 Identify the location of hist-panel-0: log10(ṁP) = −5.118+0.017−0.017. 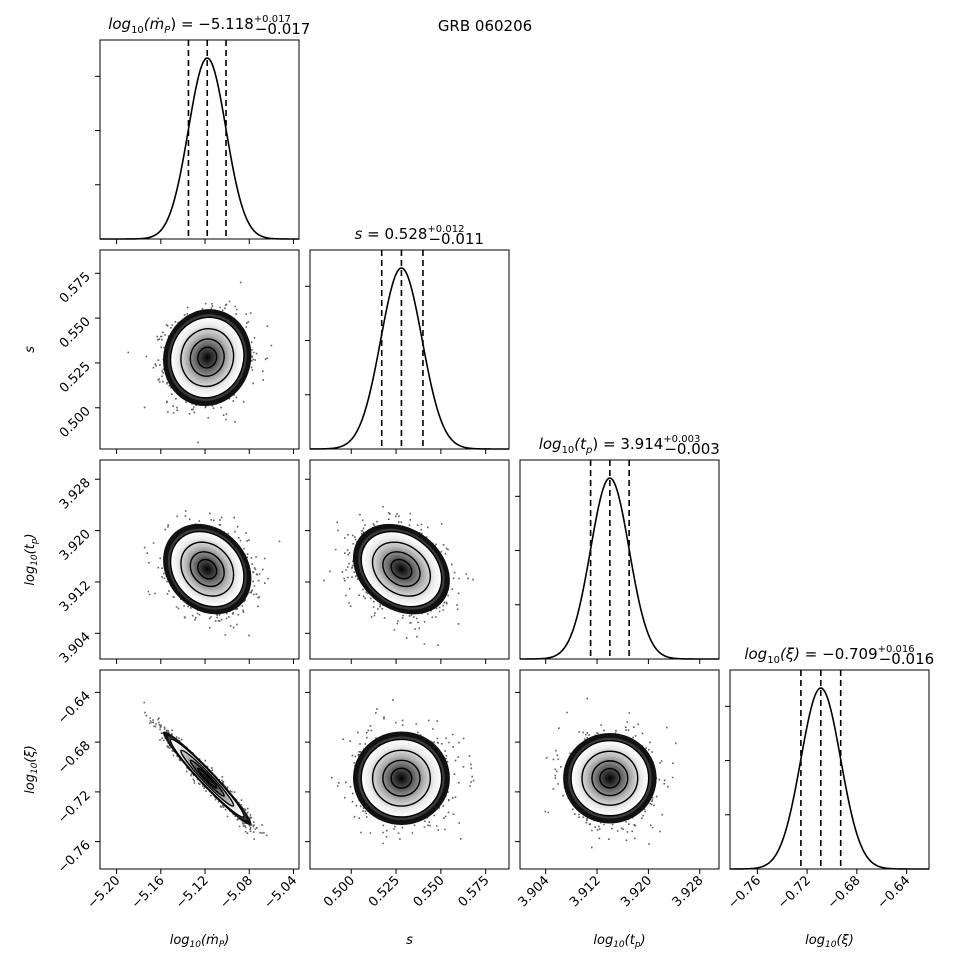
(202, 129).